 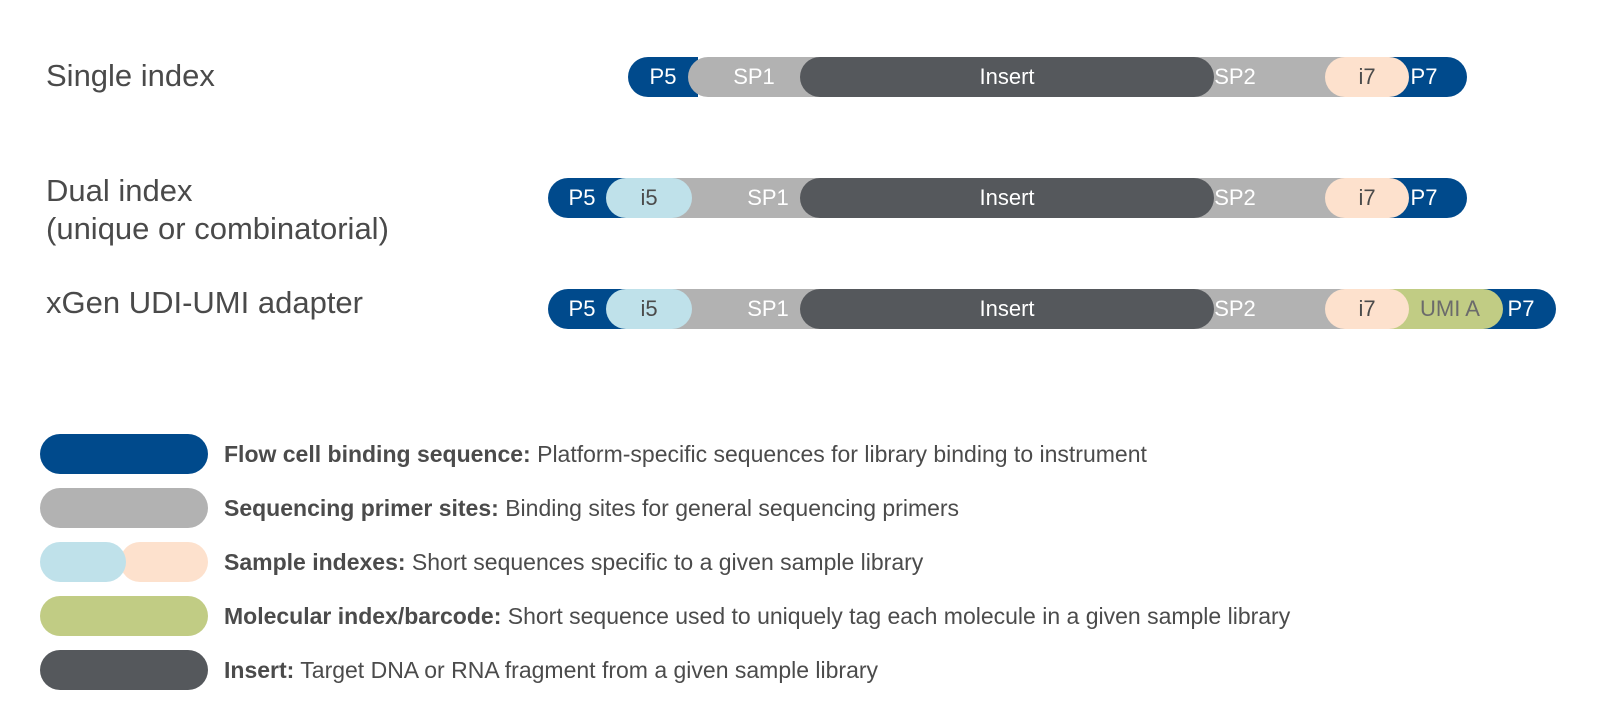 What do you see at coordinates (119, 190) in the screenshot?
I see `row-label-line: Dual index` at bounding box center [119, 190].